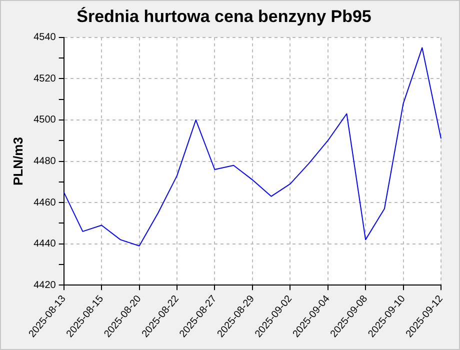 The height and width of the screenshot is (350, 460). Describe the element at coordinates (45, 285) in the screenshot. I see `y-tick-label: 4420` at that location.